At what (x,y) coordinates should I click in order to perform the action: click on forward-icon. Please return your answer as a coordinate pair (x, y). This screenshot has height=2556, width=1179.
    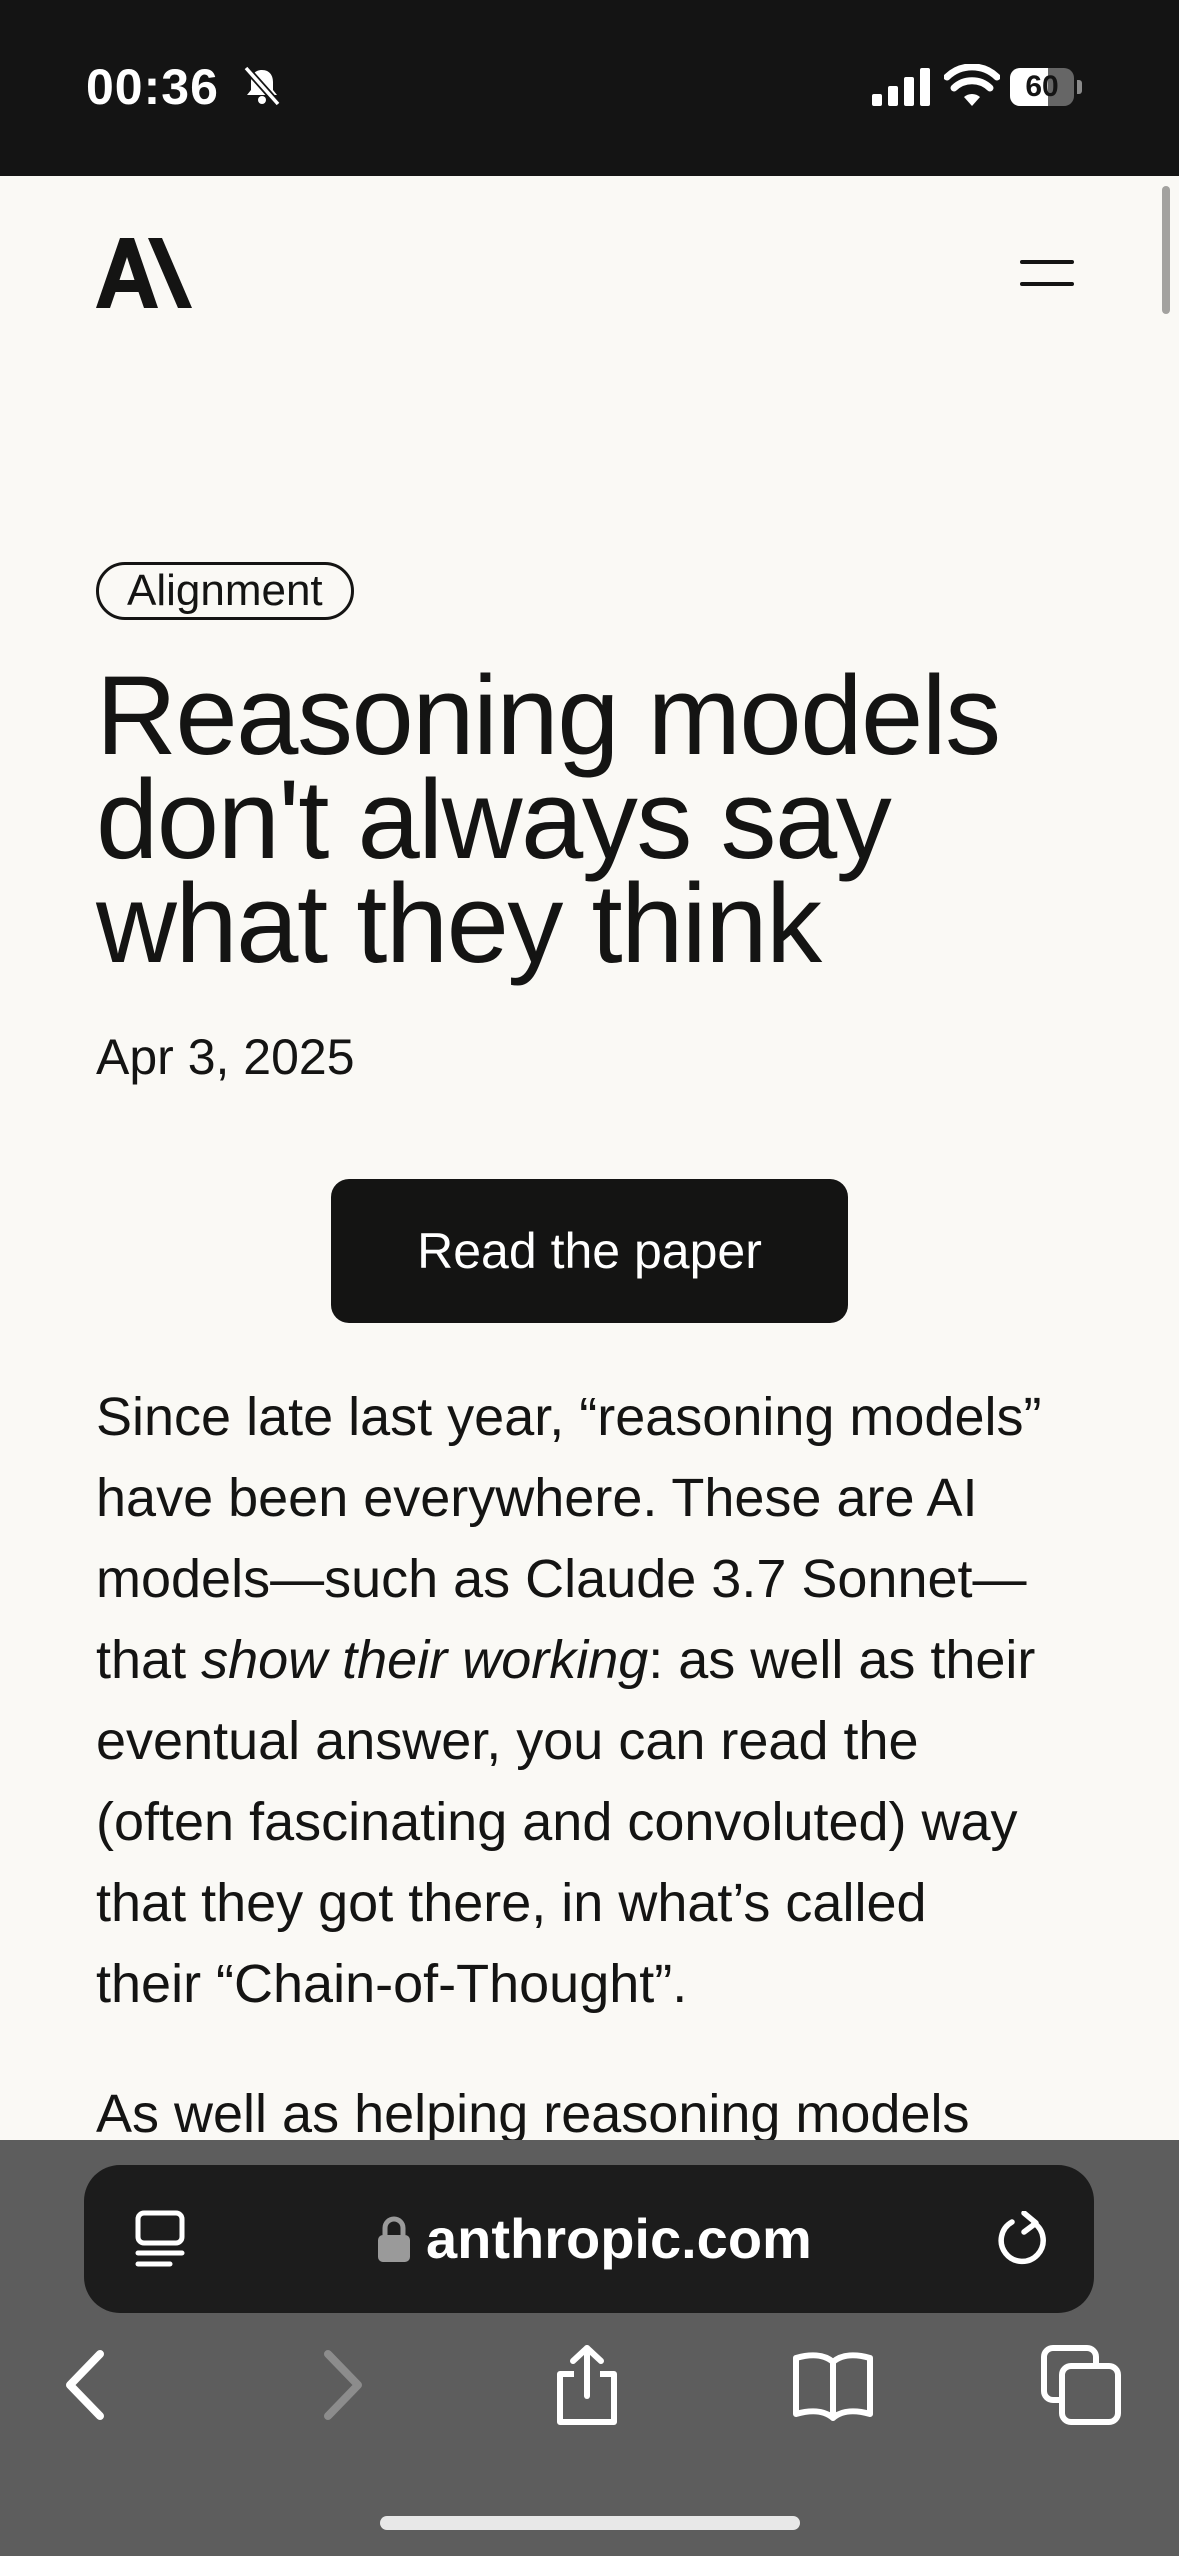
    Looking at the image, I should click on (341, 2385).